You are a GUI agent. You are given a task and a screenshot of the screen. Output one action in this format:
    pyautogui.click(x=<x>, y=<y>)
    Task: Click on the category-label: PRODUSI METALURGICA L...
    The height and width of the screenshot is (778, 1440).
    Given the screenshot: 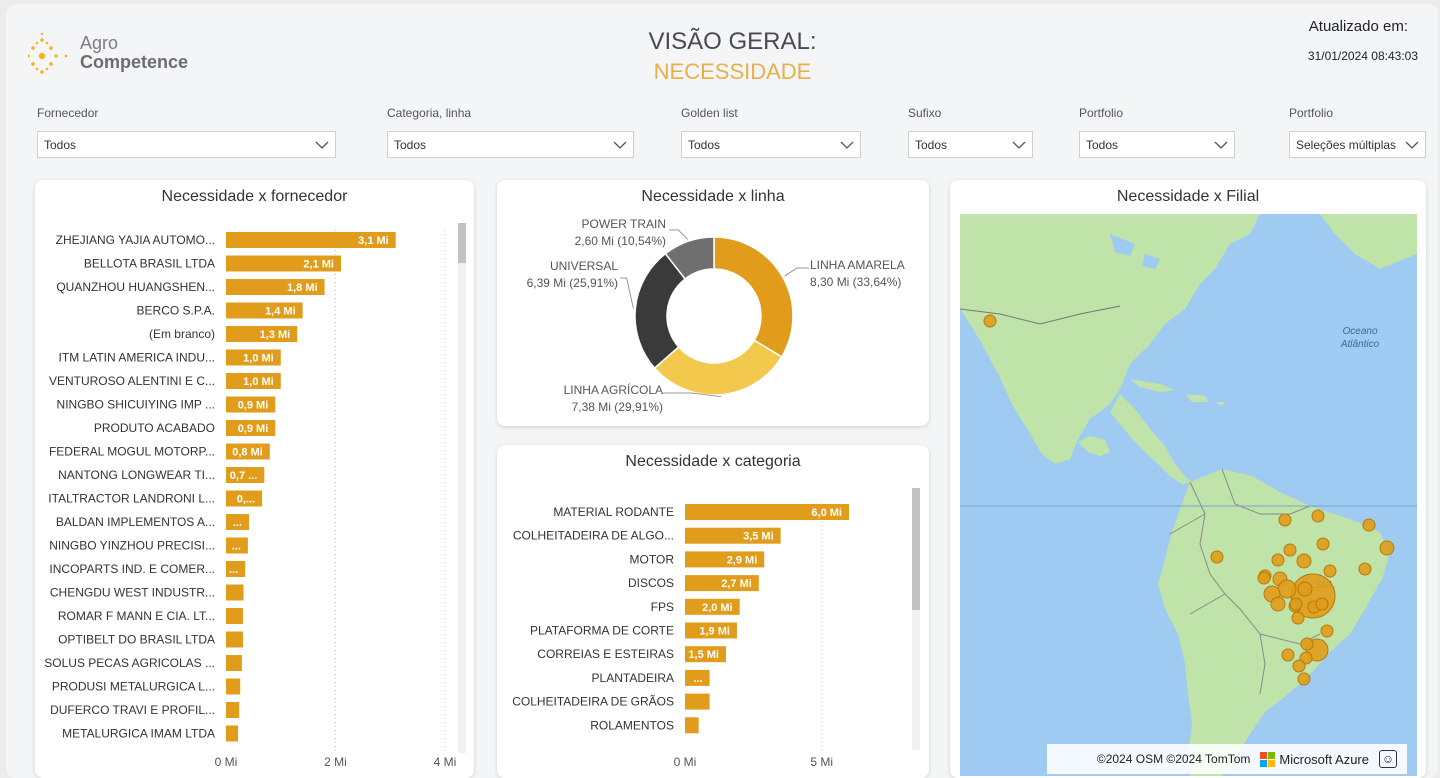 What is the action you would take?
    pyautogui.click(x=133, y=687)
    